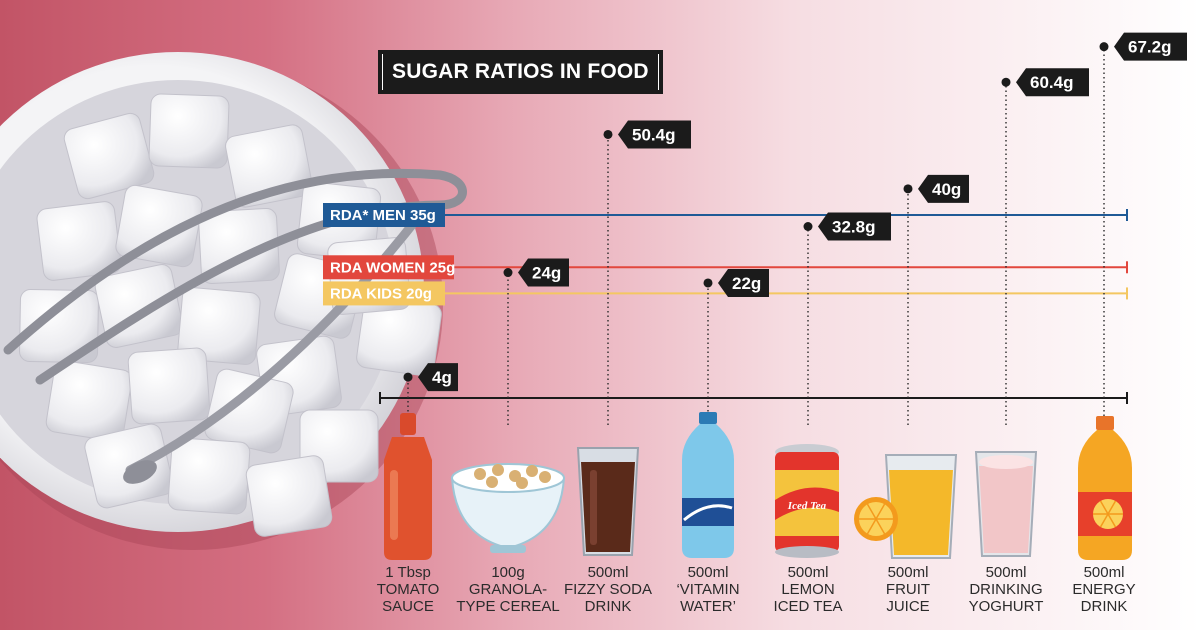 The height and width of the screenshot is (630, 1200). Describe the element at coordinates (708, 606) in the screenshot. I see `category-label: WATER’` at that location.